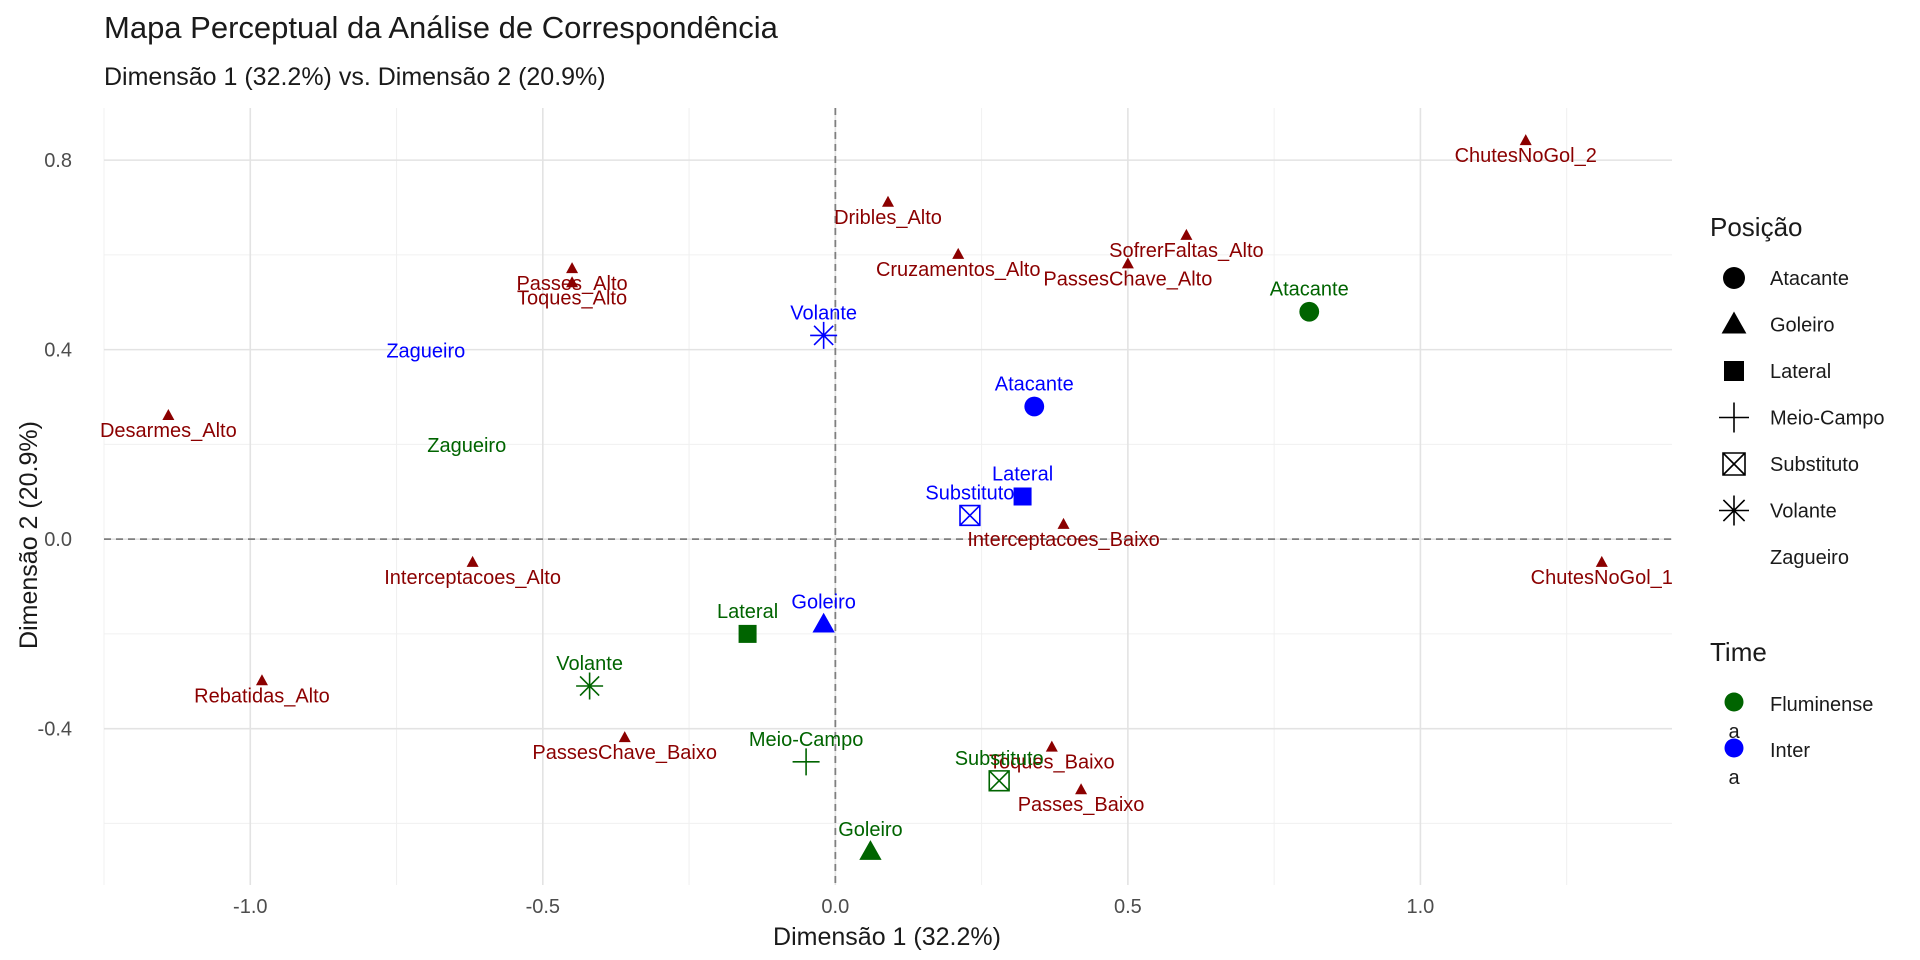 This screenshot has height=960, width=1920. I want to click on legend-key-substituto, so click(1734, 464).